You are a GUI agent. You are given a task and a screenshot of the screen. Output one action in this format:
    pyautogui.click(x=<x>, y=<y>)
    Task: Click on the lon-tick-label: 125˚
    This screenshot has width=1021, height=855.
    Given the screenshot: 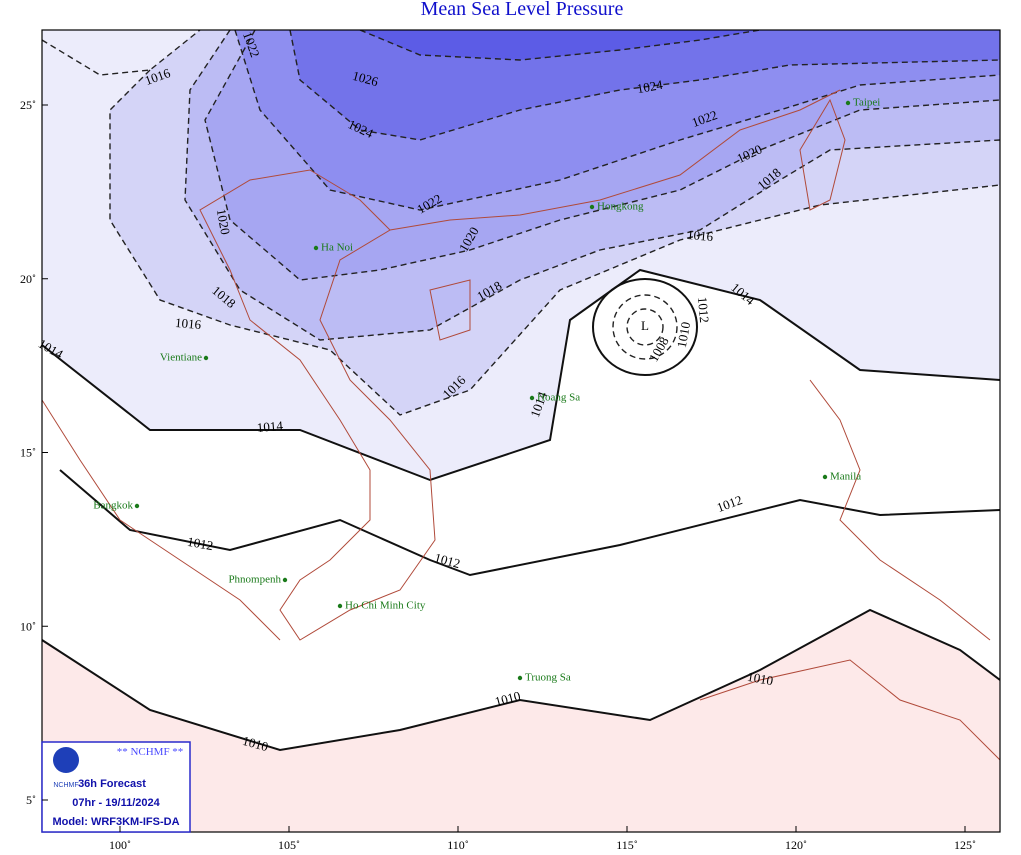 What is the action you would take?
    pyautogui.click(x=965, y=845)
    